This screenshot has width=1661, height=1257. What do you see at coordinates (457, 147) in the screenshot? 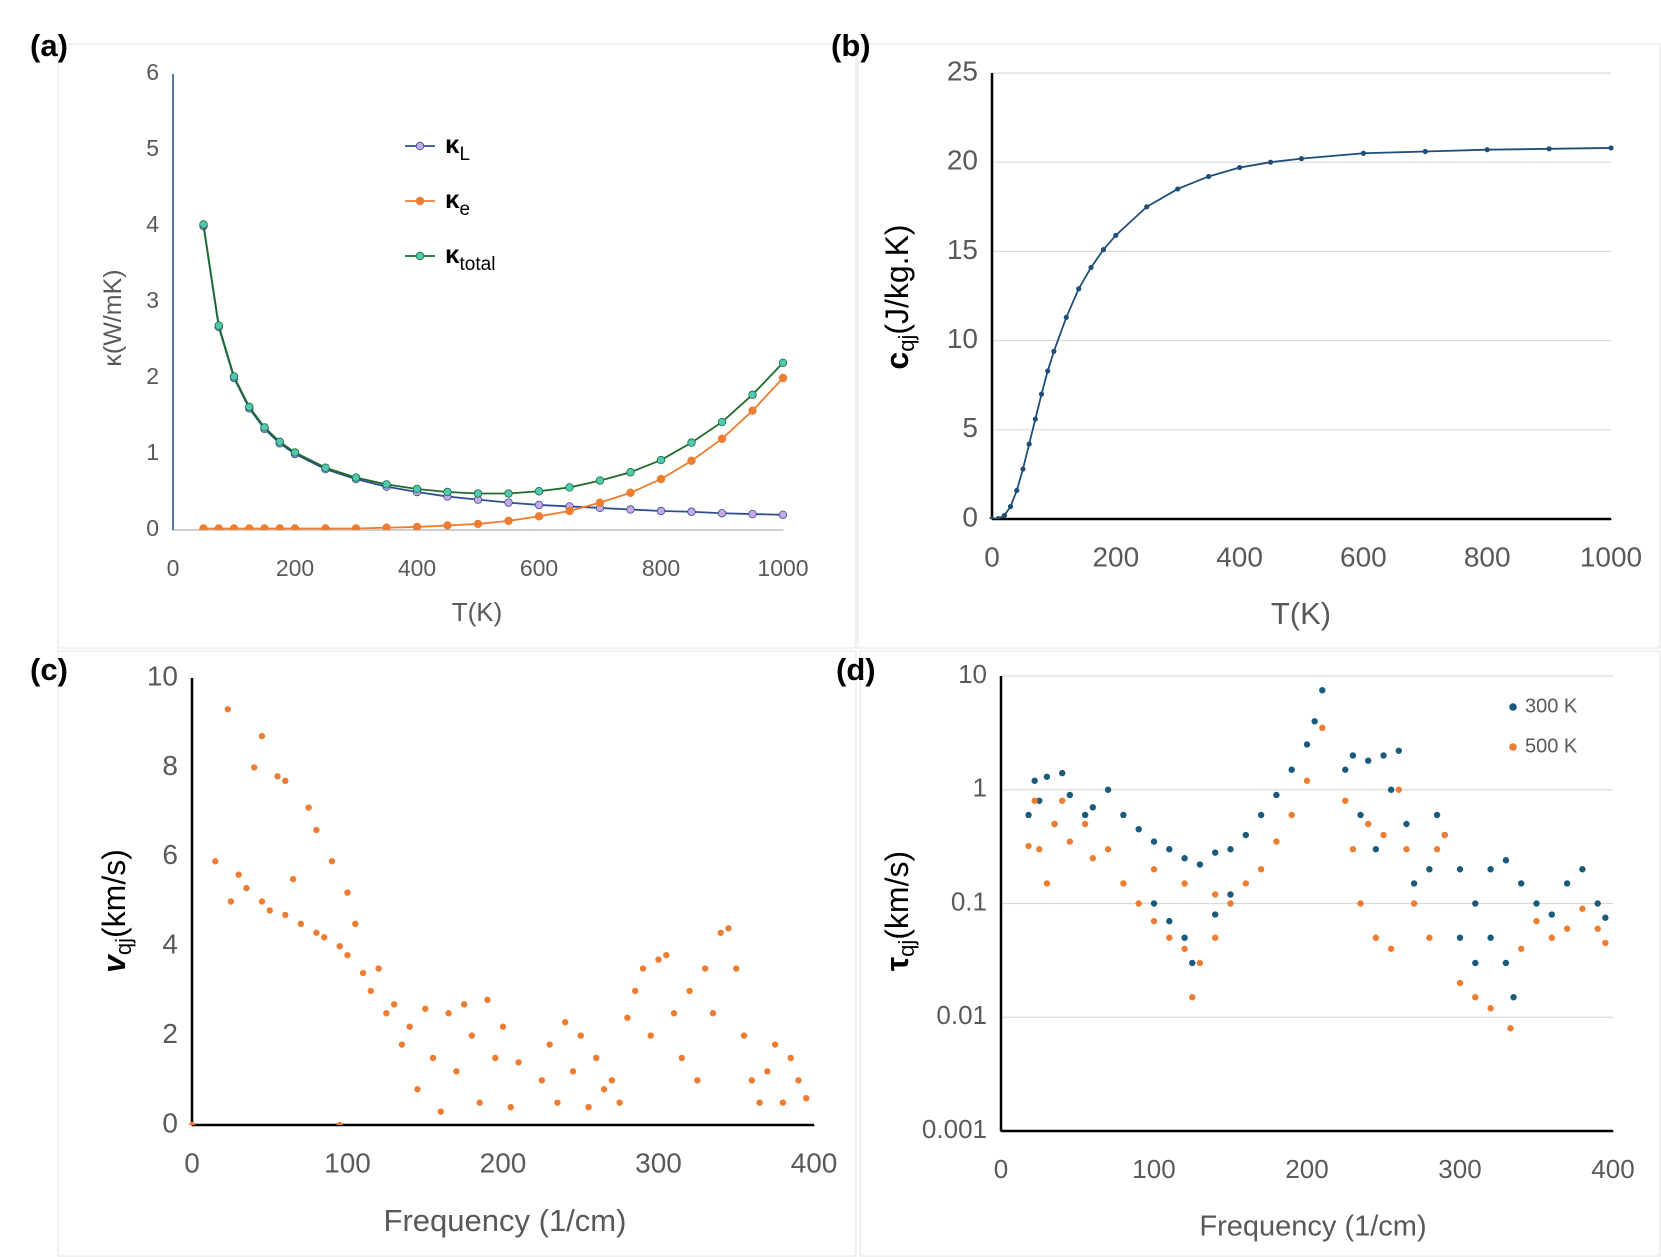
I see `legend-label: κL` at bounding box center [457, 147].